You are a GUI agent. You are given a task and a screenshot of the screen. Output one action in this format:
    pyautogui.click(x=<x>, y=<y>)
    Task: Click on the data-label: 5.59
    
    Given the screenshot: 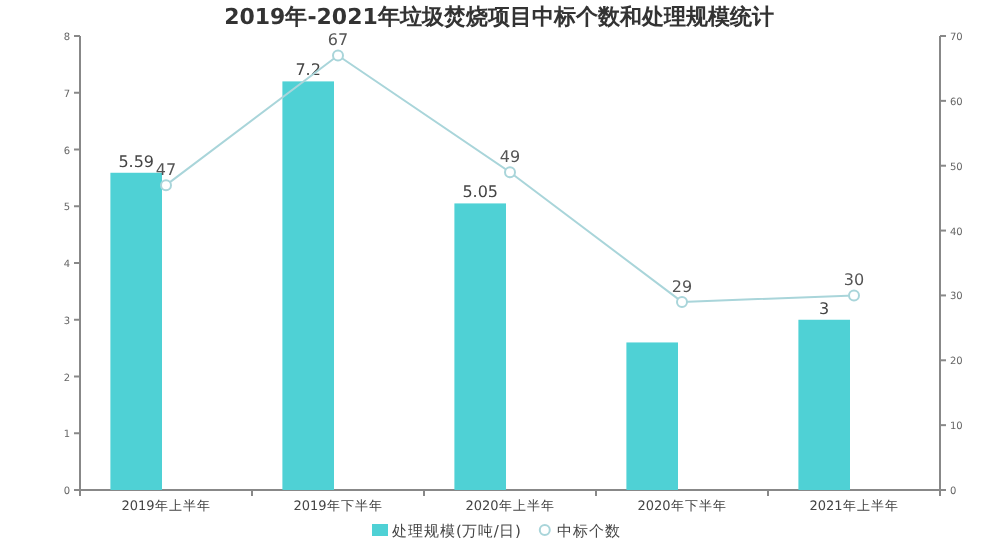 What is the action you would take?
    pyautogui.click(x=136, y=161)
    